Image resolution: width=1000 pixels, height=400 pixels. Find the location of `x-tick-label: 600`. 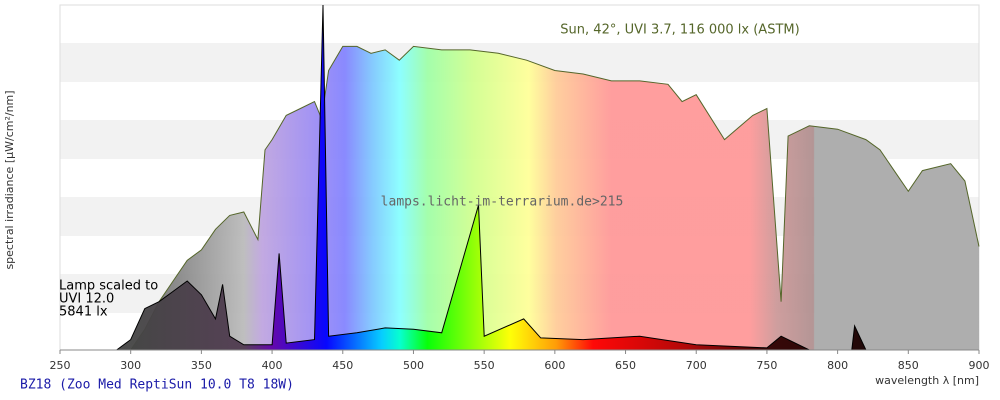

x-tick-label: 600 is located at coordinates (554, 365).